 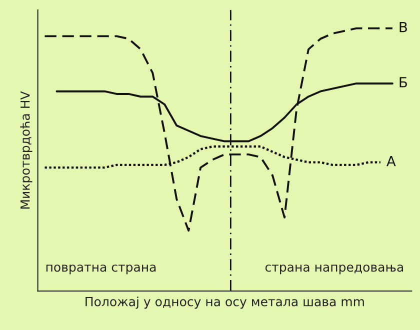 What do you see at coordinates (403, 82) in the screenshot?
I see `series-label: Б` at bounding box center [403, 82].